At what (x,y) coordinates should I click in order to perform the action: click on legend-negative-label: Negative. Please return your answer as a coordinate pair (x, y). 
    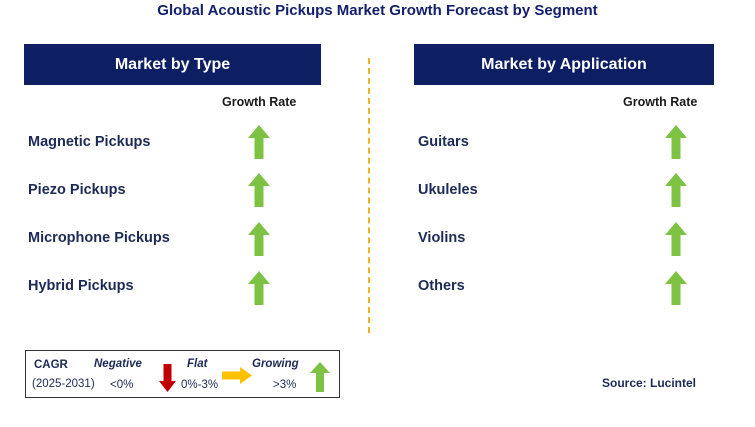
    Looking at the image, I should click on (118, 364).